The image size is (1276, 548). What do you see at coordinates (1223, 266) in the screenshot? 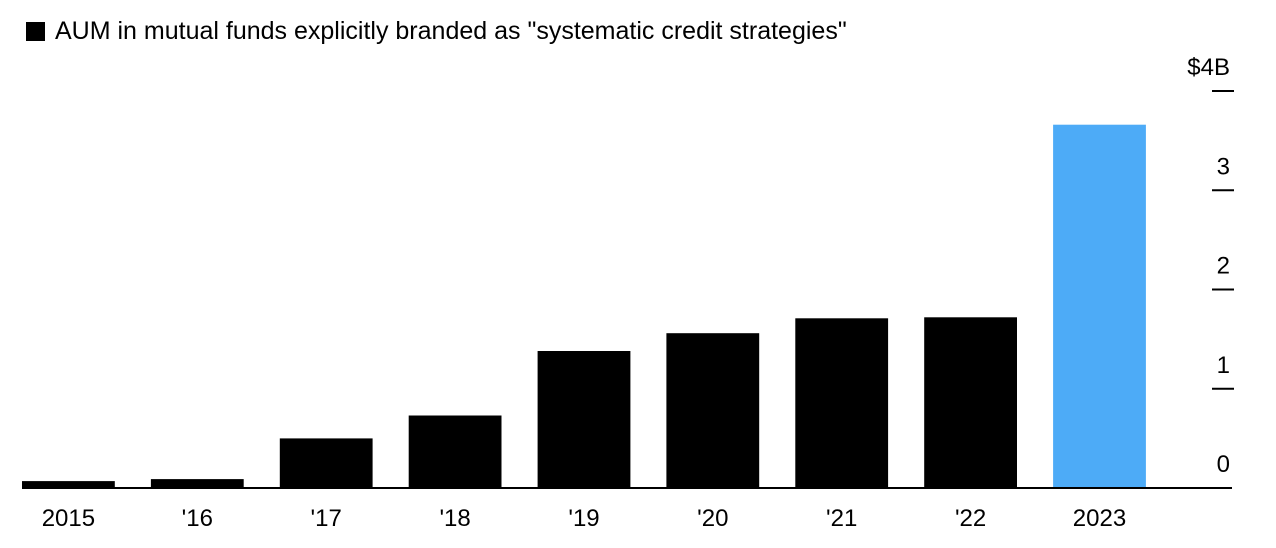
I see `y-tick-label-2: 2` at bounding box center [1223, 266].